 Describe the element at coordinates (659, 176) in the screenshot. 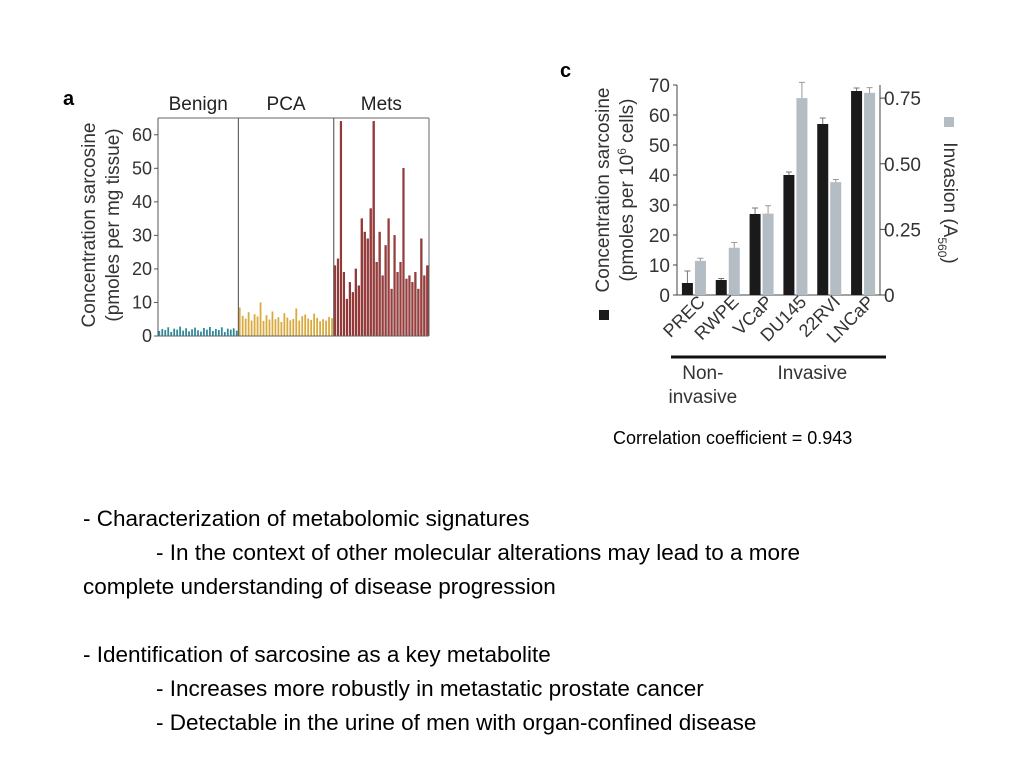

I see `y-tick-label-c: 40` at that location.